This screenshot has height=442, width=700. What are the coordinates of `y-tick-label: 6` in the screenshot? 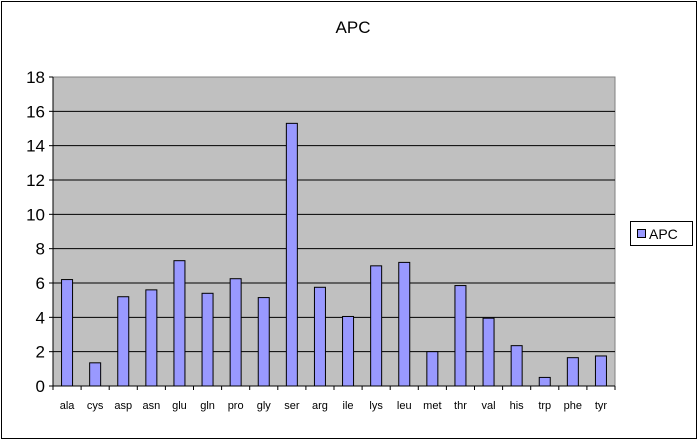 It's located at (40, 283).